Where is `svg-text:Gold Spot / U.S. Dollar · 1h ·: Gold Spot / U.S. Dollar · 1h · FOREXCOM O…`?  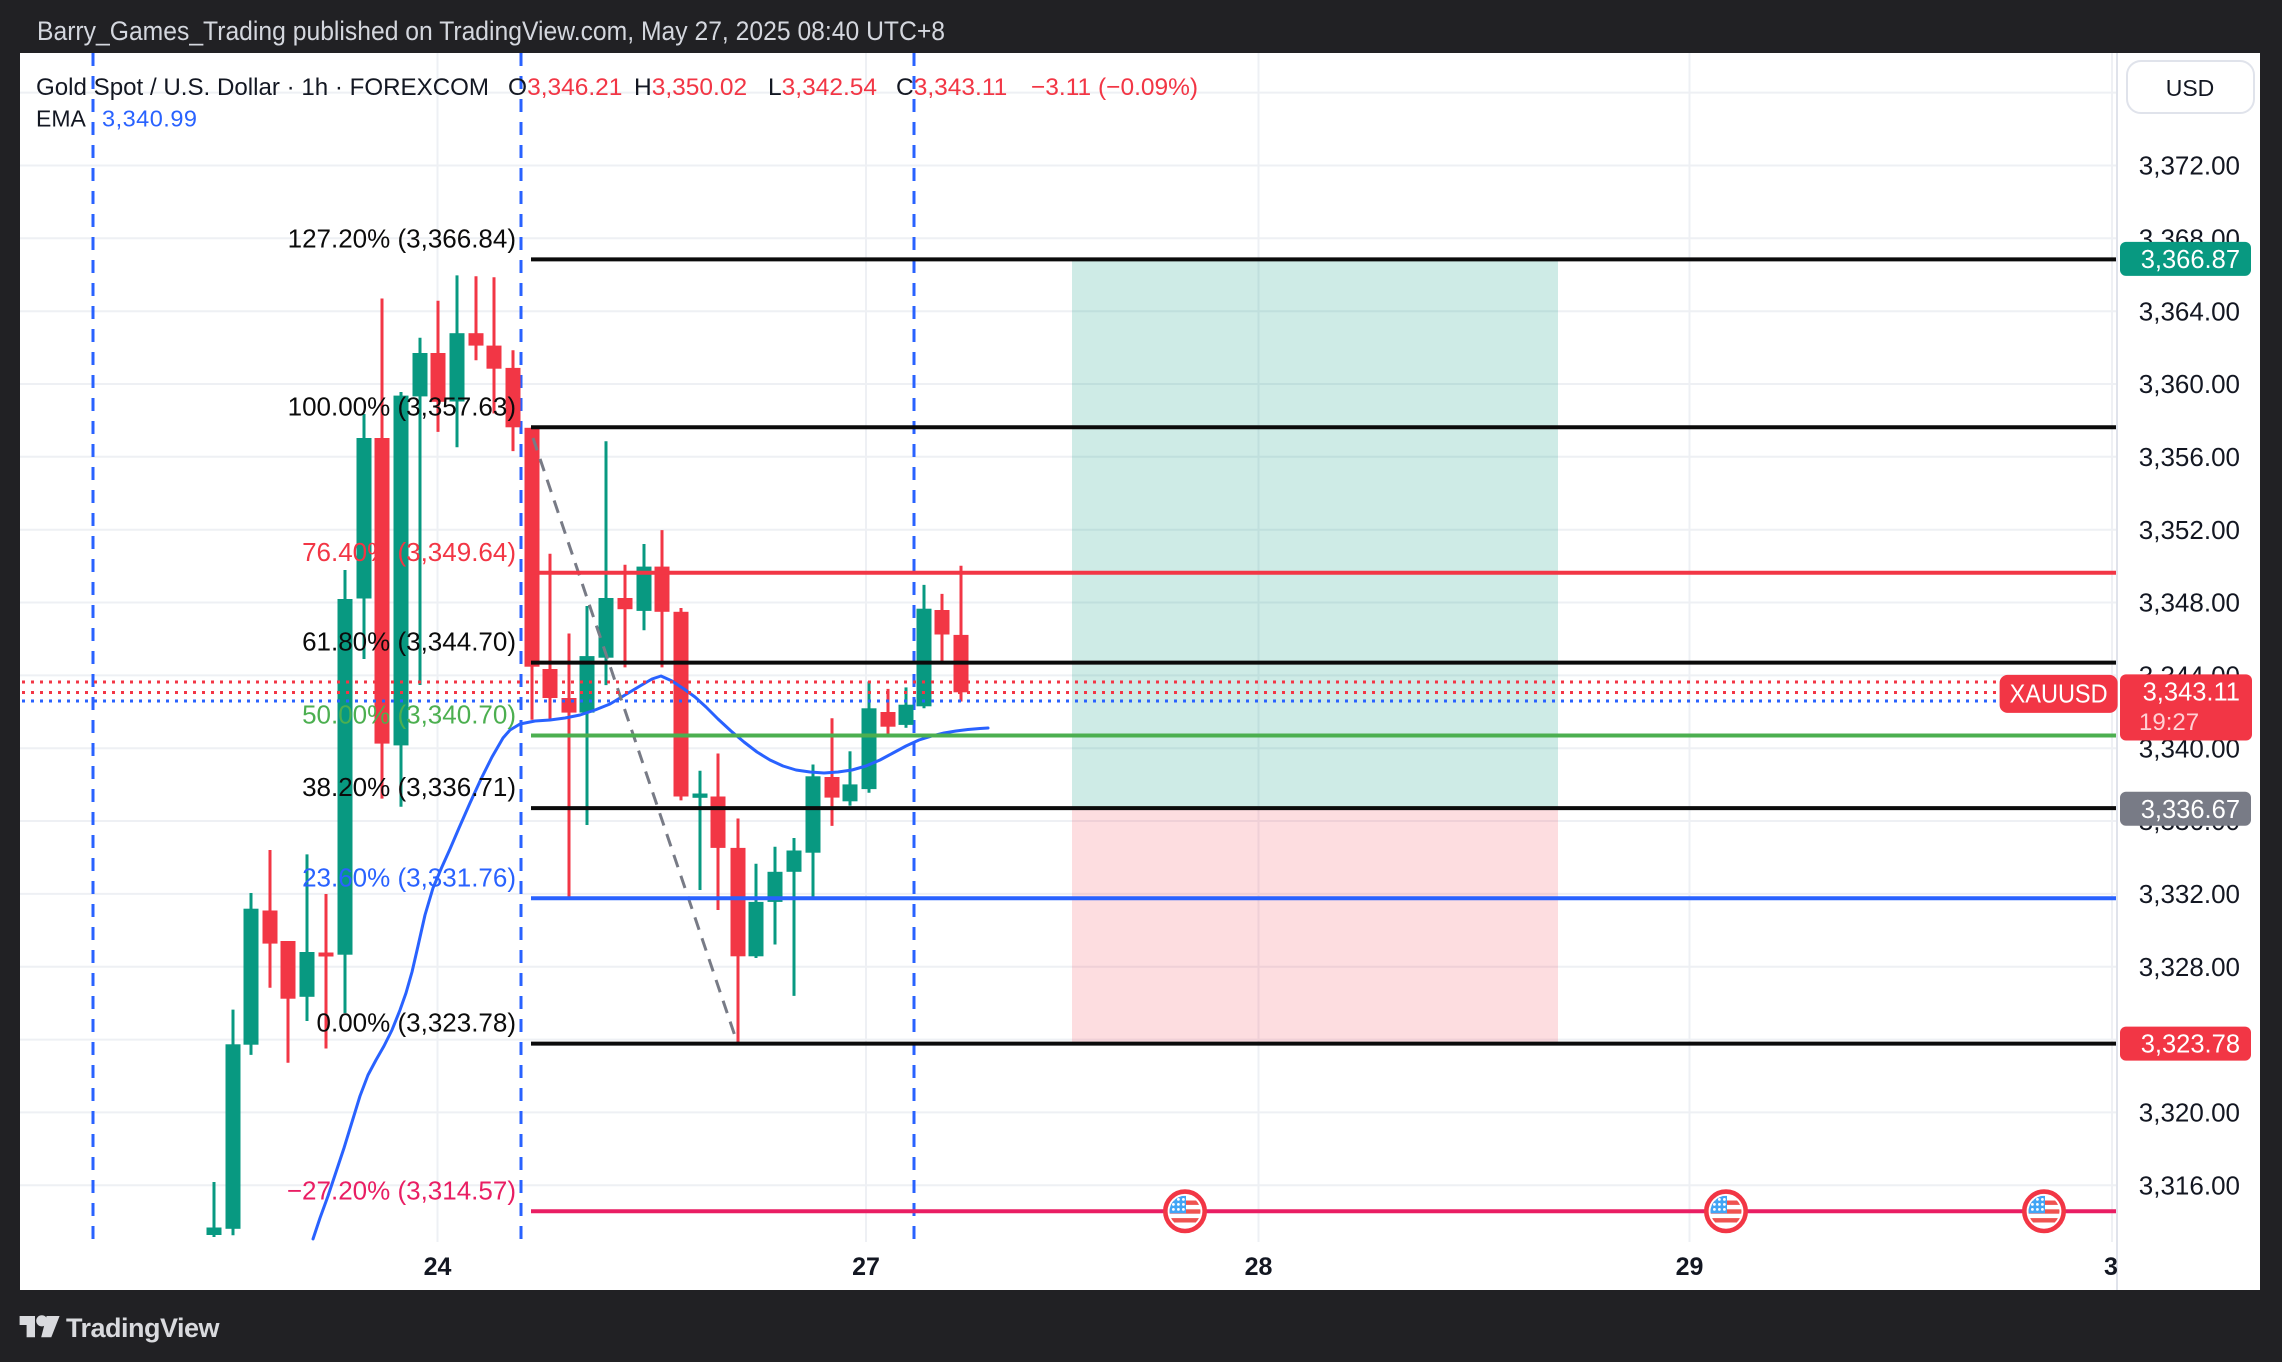 svg-text:Gold Spot / U.S. Dollar · 1h ·: Gold Spot / U.S. Dollar · 1h · FOREXCOM O… is located at coordinates (617, 87).